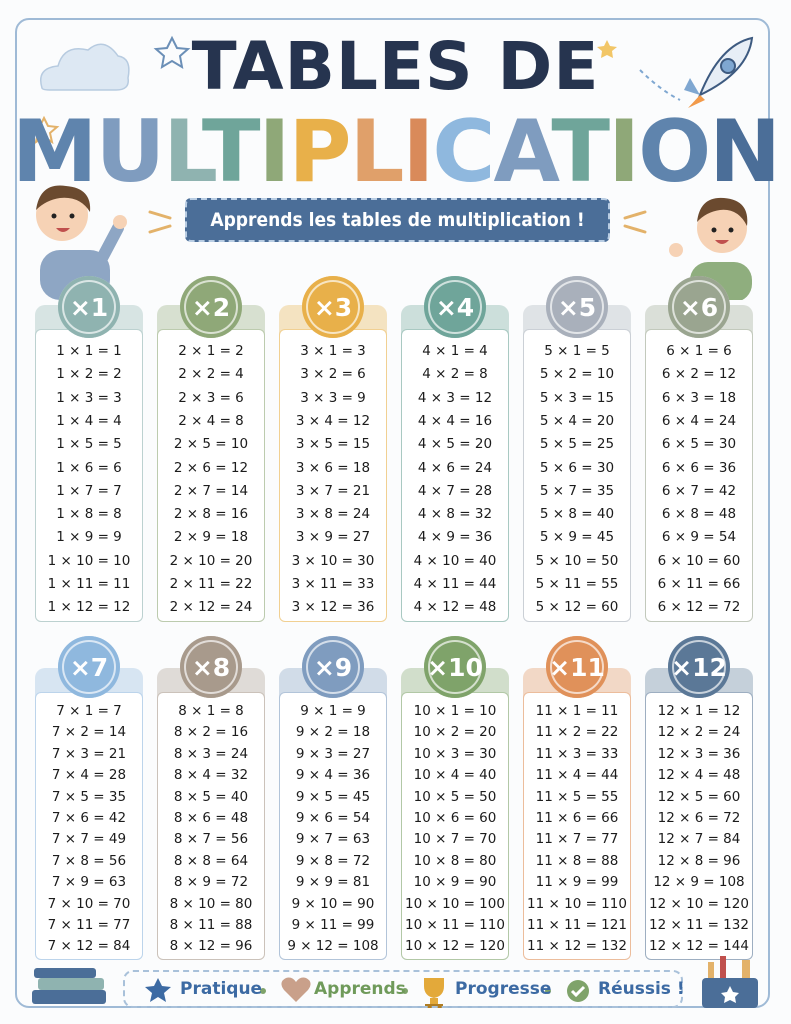 The height and width of the screenshot is (1024, 791). I want to click on title-line-1: TABLES DE, so click(395, 66).